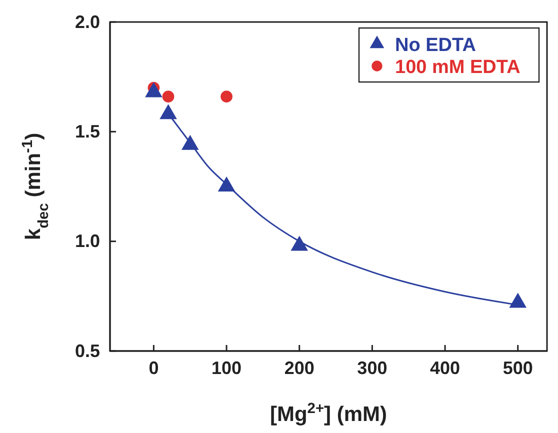 The height and width of the screenshot is (433, 558). I want to click on y-tick-label: 2.0, so click(87, 22).